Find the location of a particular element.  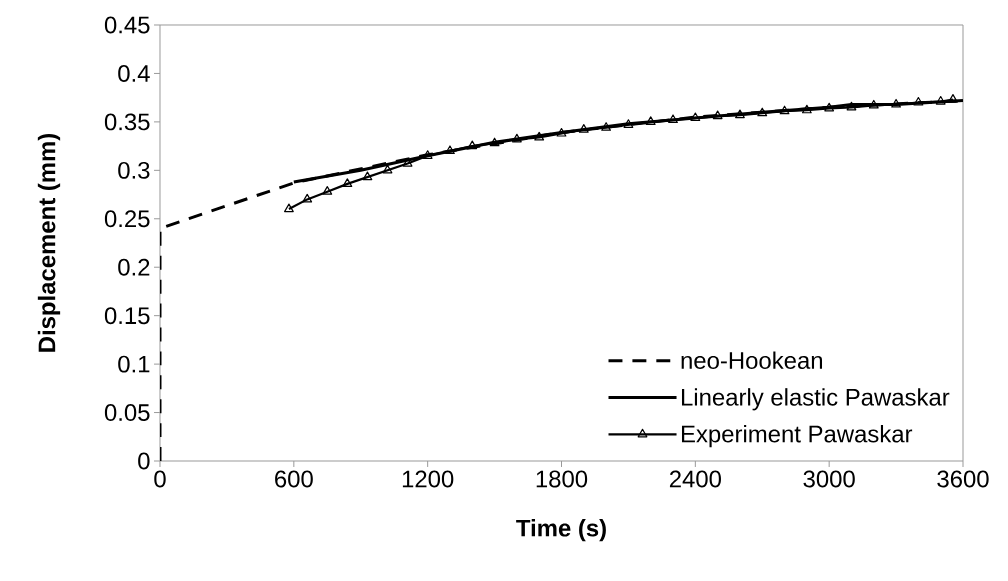

x-tick-label: 1200 is located at coordinates (428, 479).